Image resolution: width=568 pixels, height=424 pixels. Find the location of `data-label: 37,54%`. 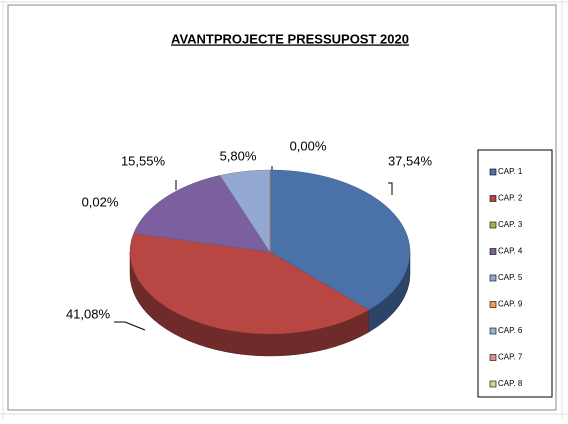

data-label: 37,54% is located at coordinates (410, 160).